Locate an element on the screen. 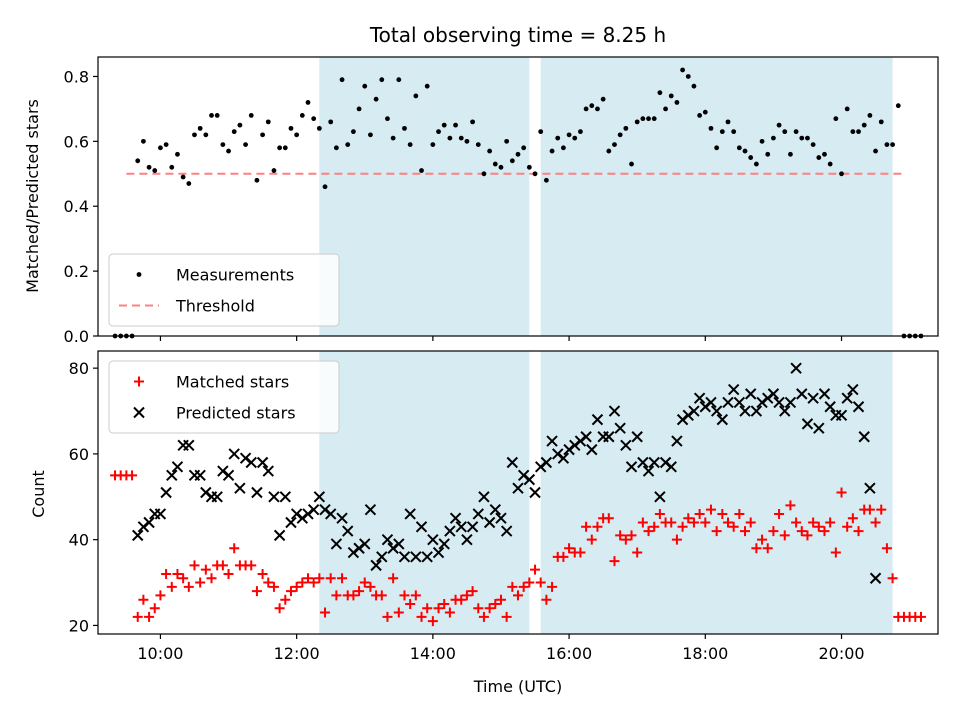  legend-label: Predicted stars is located at coordinates (236, 413).